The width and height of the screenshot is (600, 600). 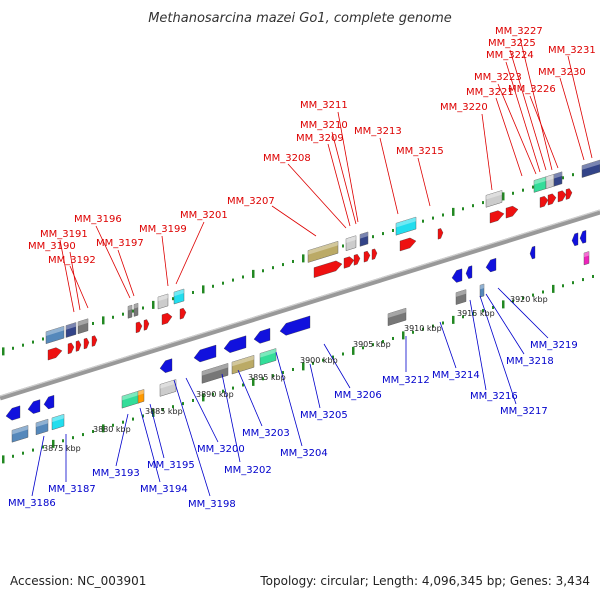 What do you see at coordinates (420, 151) in the screenshot?
I see `gene-label-mm3215: MM_3215` at bounding box center [420, 151].